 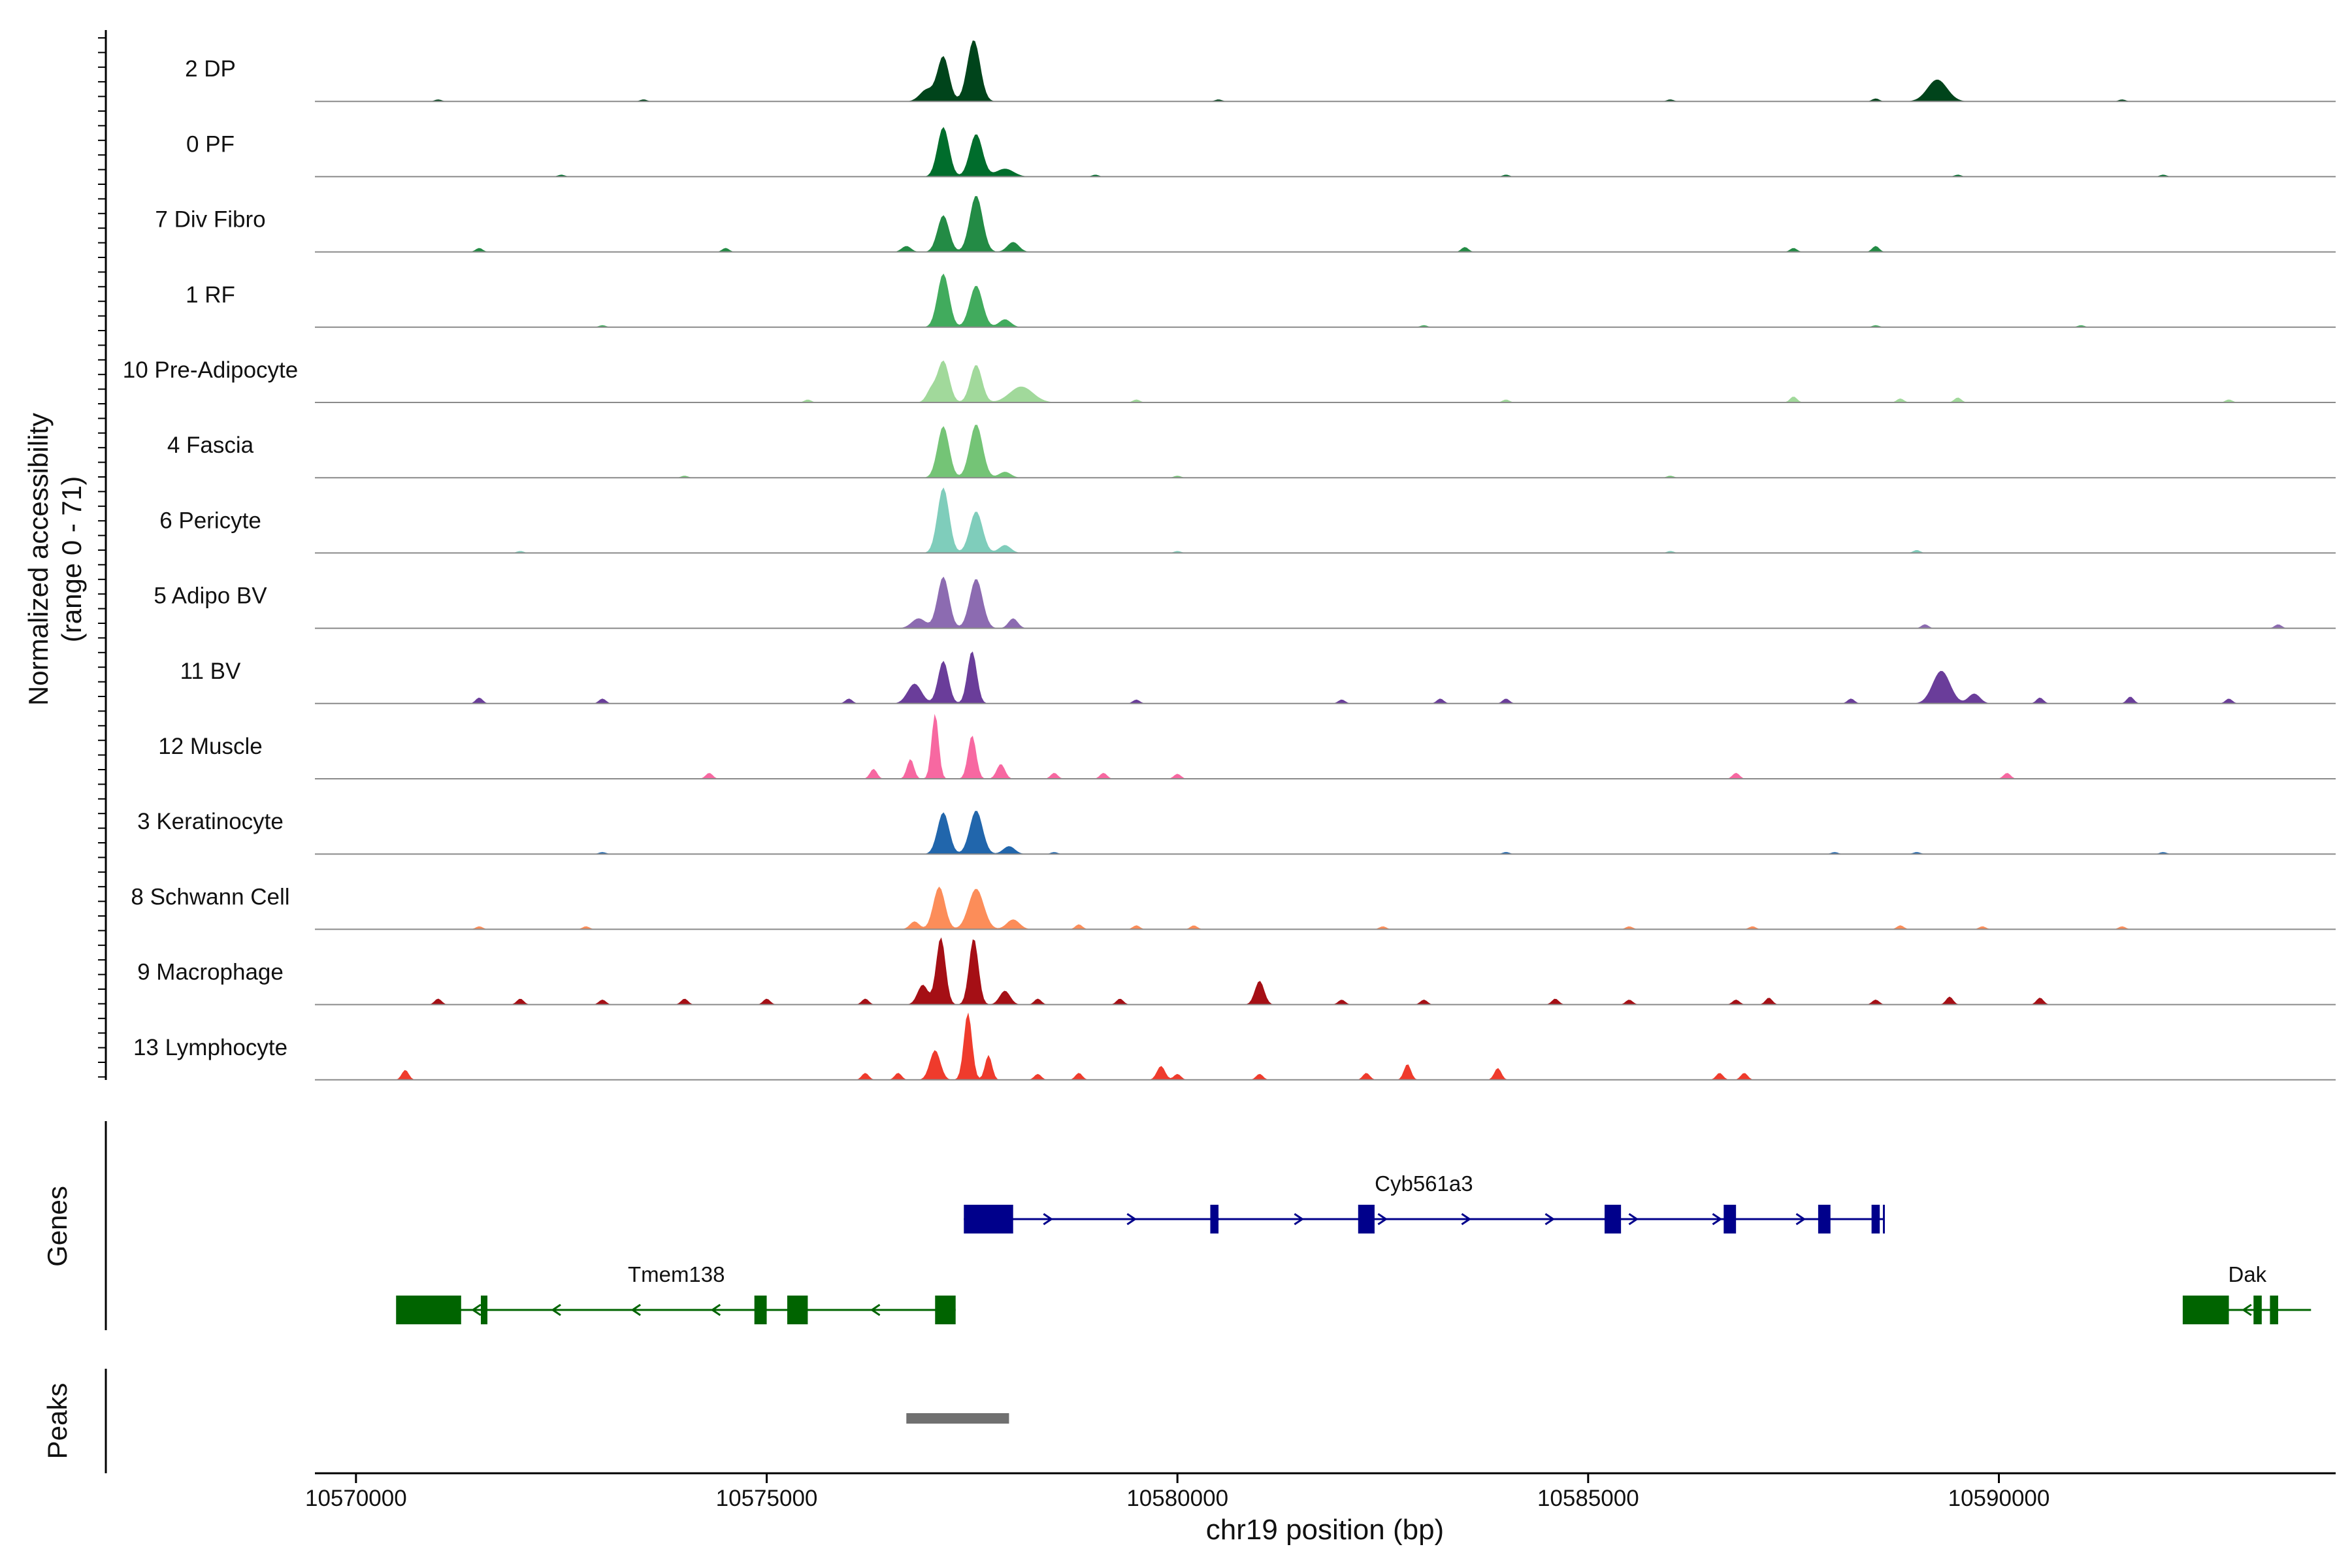 I want to click on x-tick-label: 10575000, so click(x=767, y=1498).